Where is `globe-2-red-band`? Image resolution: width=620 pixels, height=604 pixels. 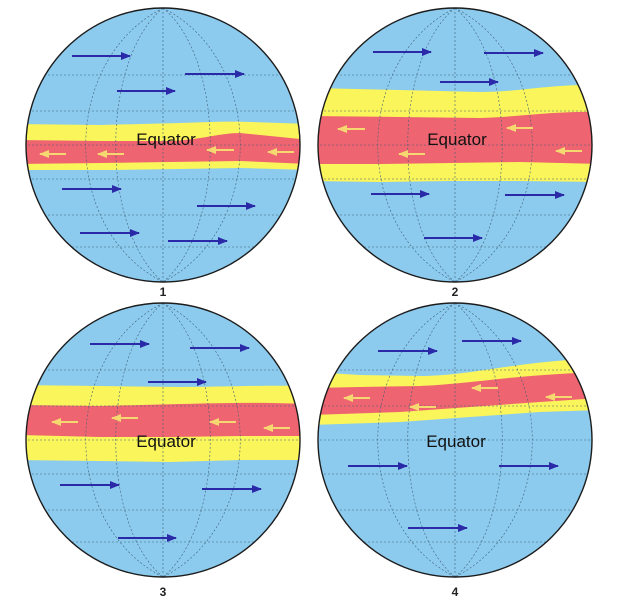
globe-2-red-band is located at coordinates (455, 137).